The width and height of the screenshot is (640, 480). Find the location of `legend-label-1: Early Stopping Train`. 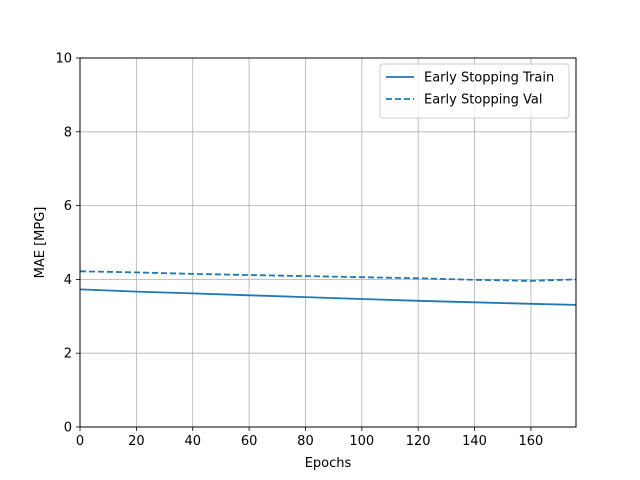

legend-label-1: Early Stopping Train is located at coordinates (489, 78).